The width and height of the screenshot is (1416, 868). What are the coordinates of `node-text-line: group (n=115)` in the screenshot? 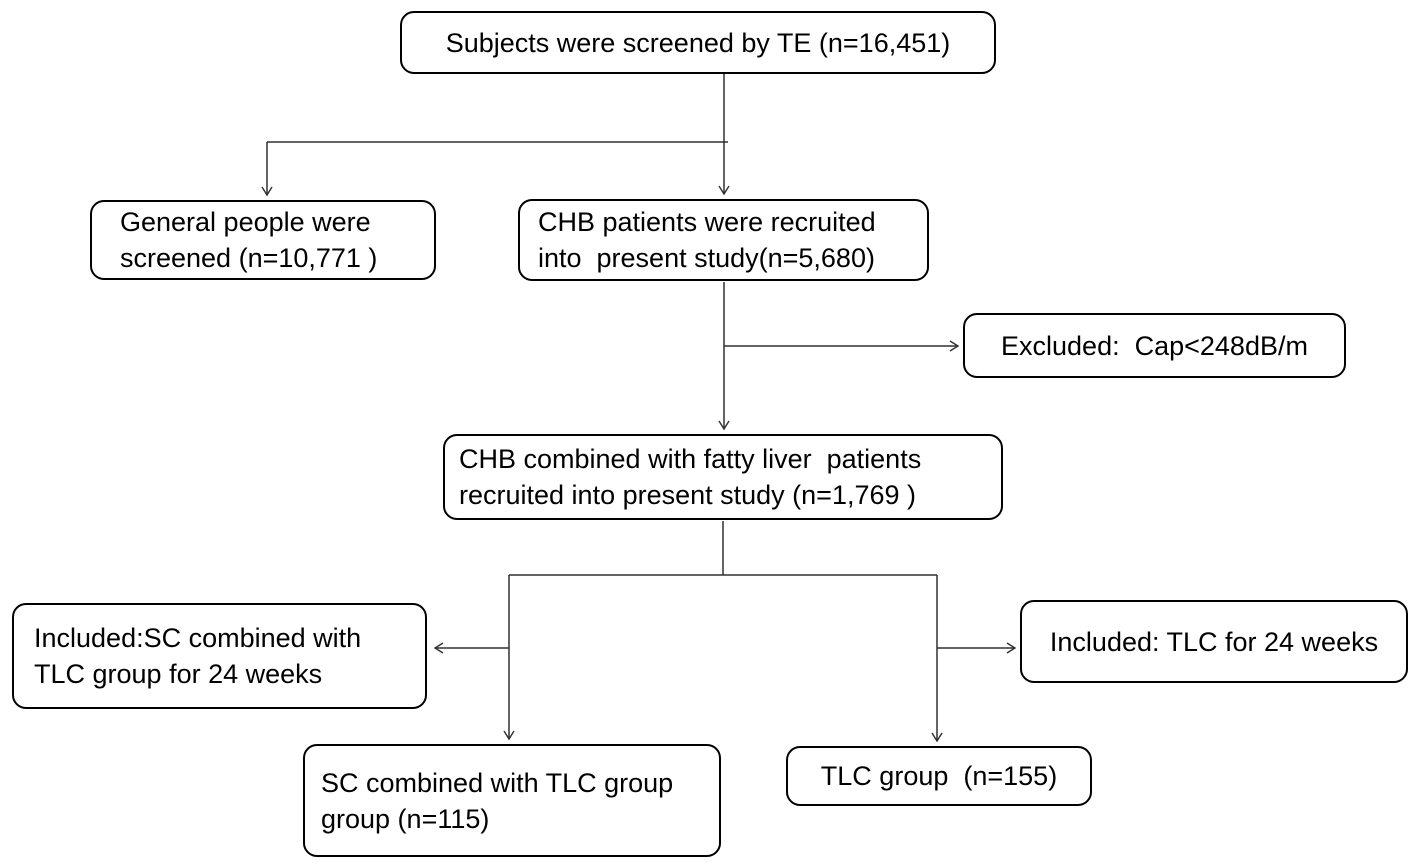 It's located at (405, 818).